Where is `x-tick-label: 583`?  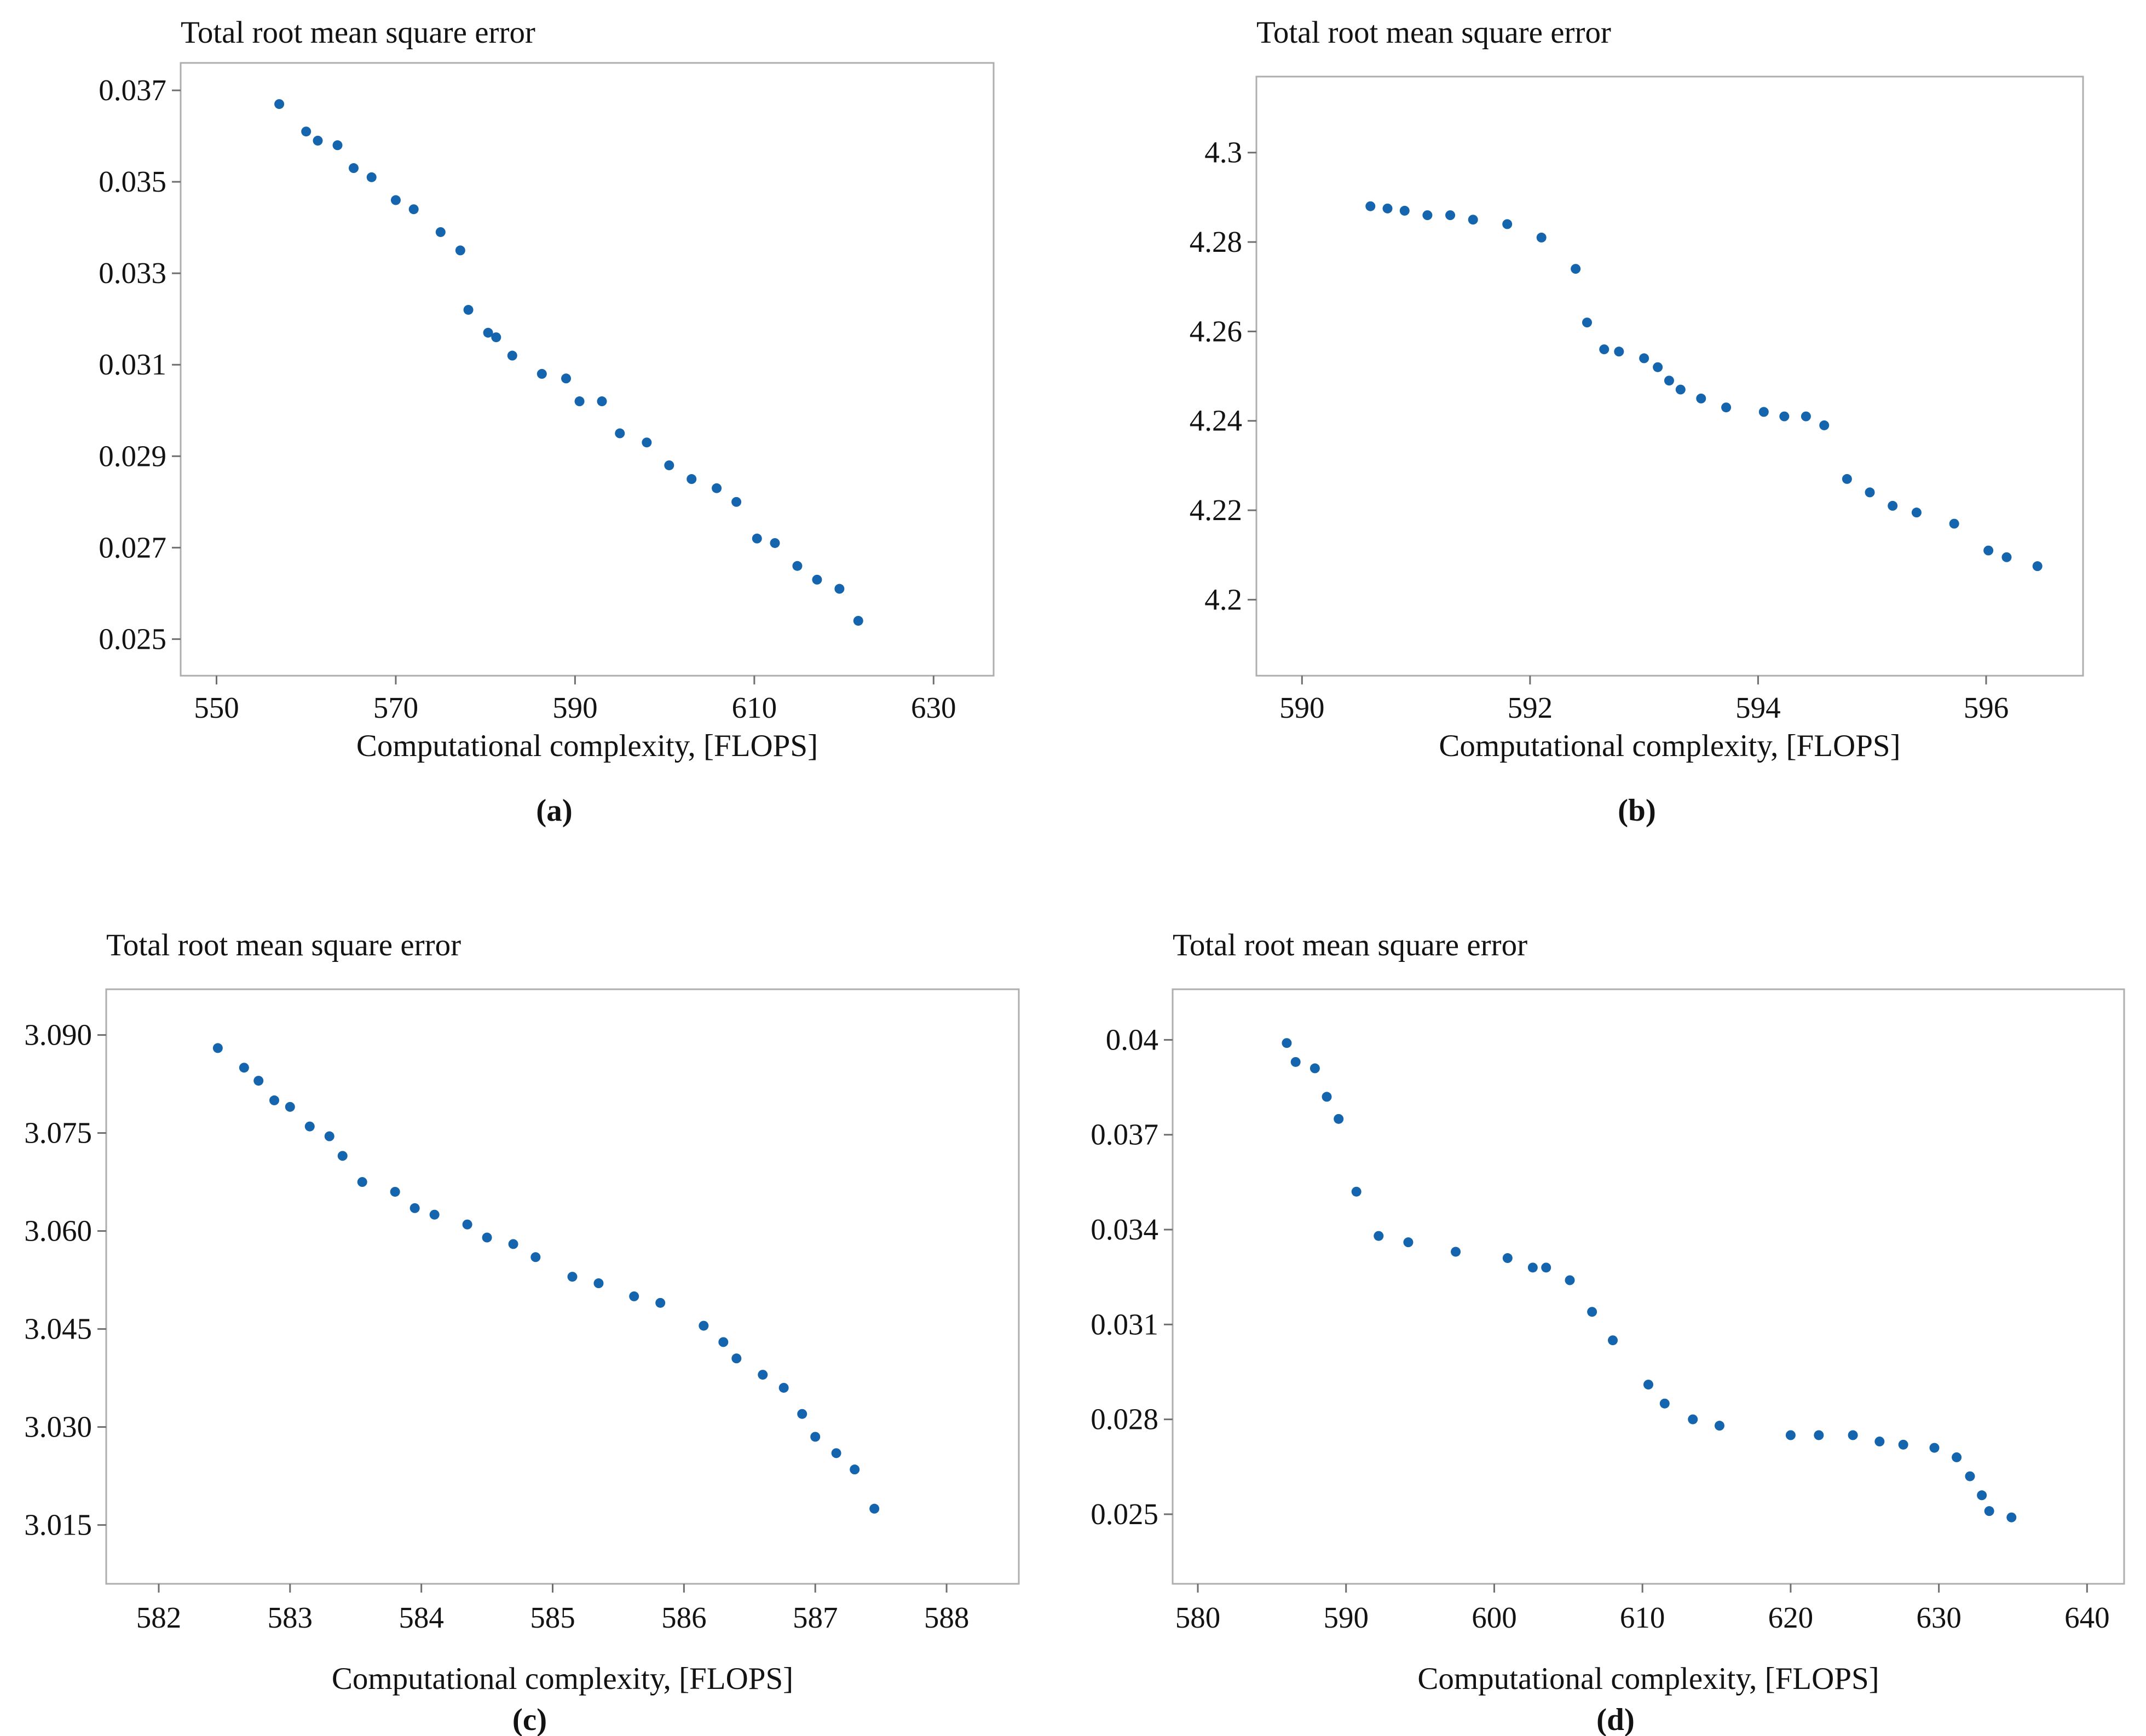 x-tick-label: 583 is located at coordinates (290, 1617).